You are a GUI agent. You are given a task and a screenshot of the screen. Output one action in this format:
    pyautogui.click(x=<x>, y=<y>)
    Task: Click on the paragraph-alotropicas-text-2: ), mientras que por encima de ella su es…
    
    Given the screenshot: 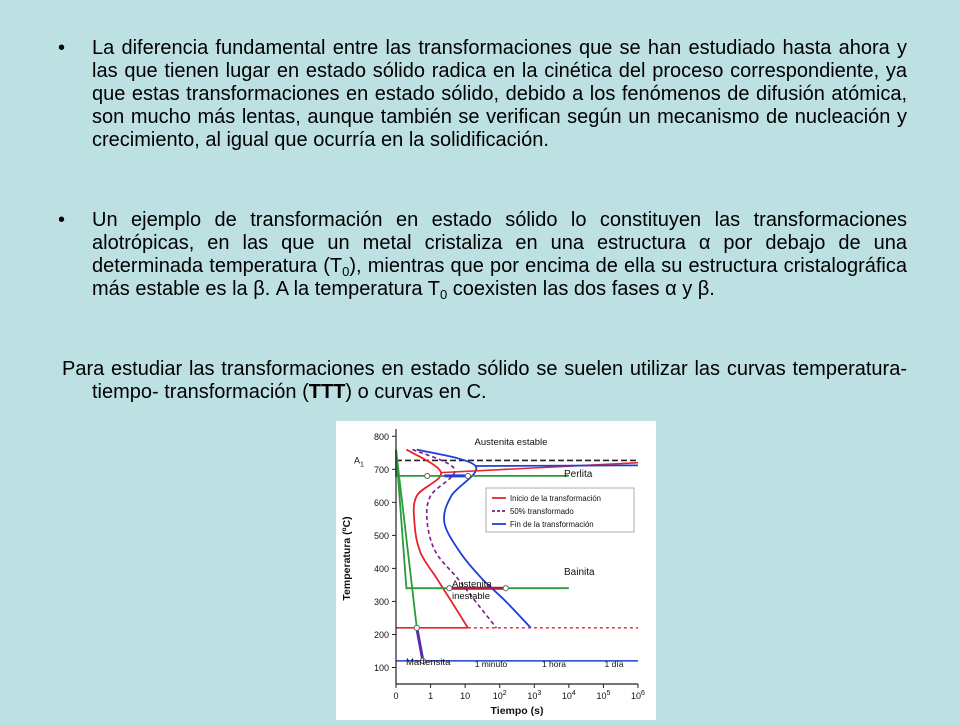 What is the action you would take?
    pyautogui.click(x=499, y=277)
    